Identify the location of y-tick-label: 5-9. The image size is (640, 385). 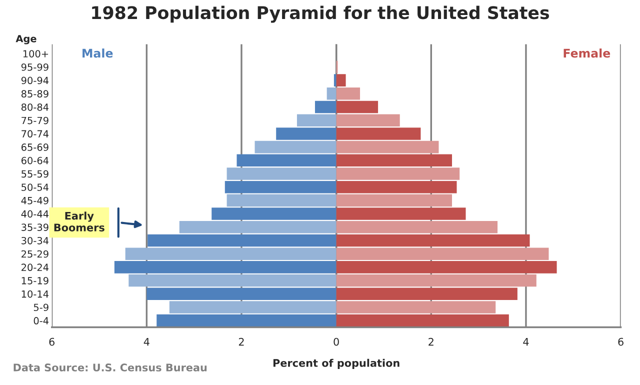
(41, 308).